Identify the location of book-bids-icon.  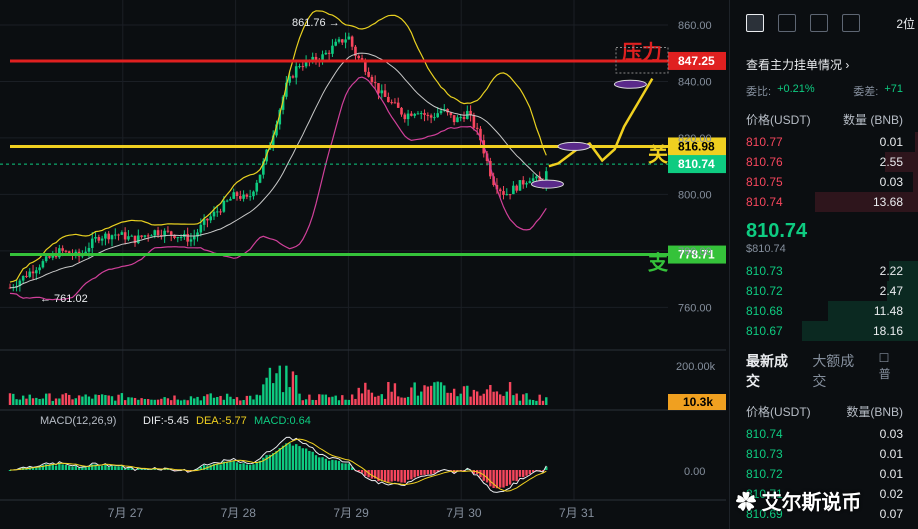
(787, 23).